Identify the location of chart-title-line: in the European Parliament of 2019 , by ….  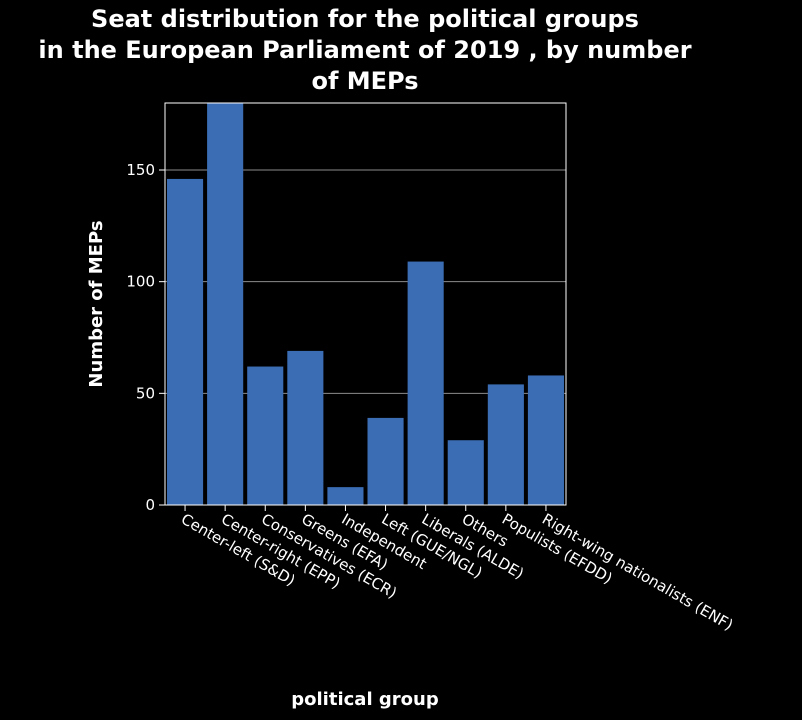
(365, 50).